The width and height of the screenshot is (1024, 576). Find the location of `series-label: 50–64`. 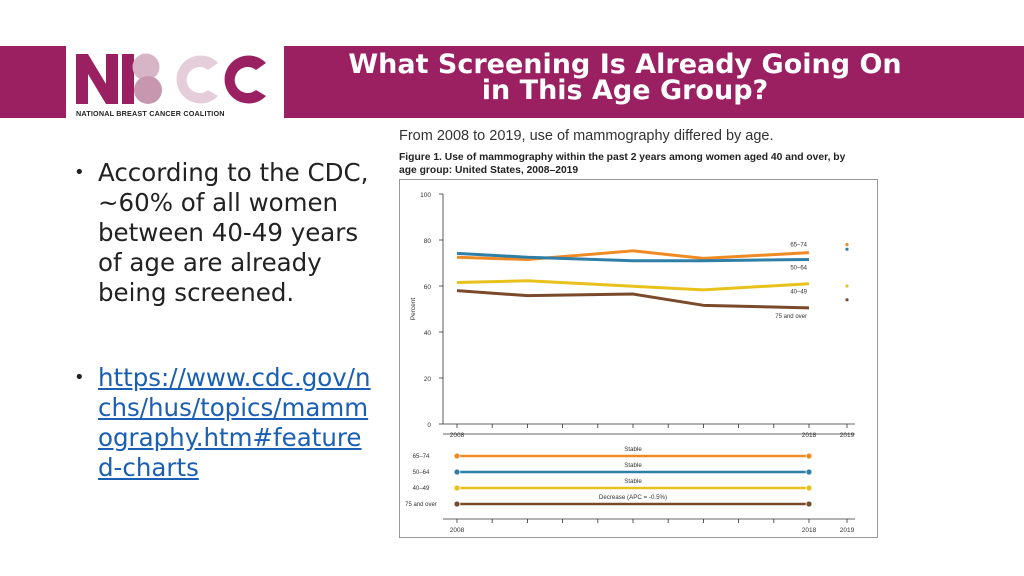

series-label: 50–64 is located at coordinates (798, 269).